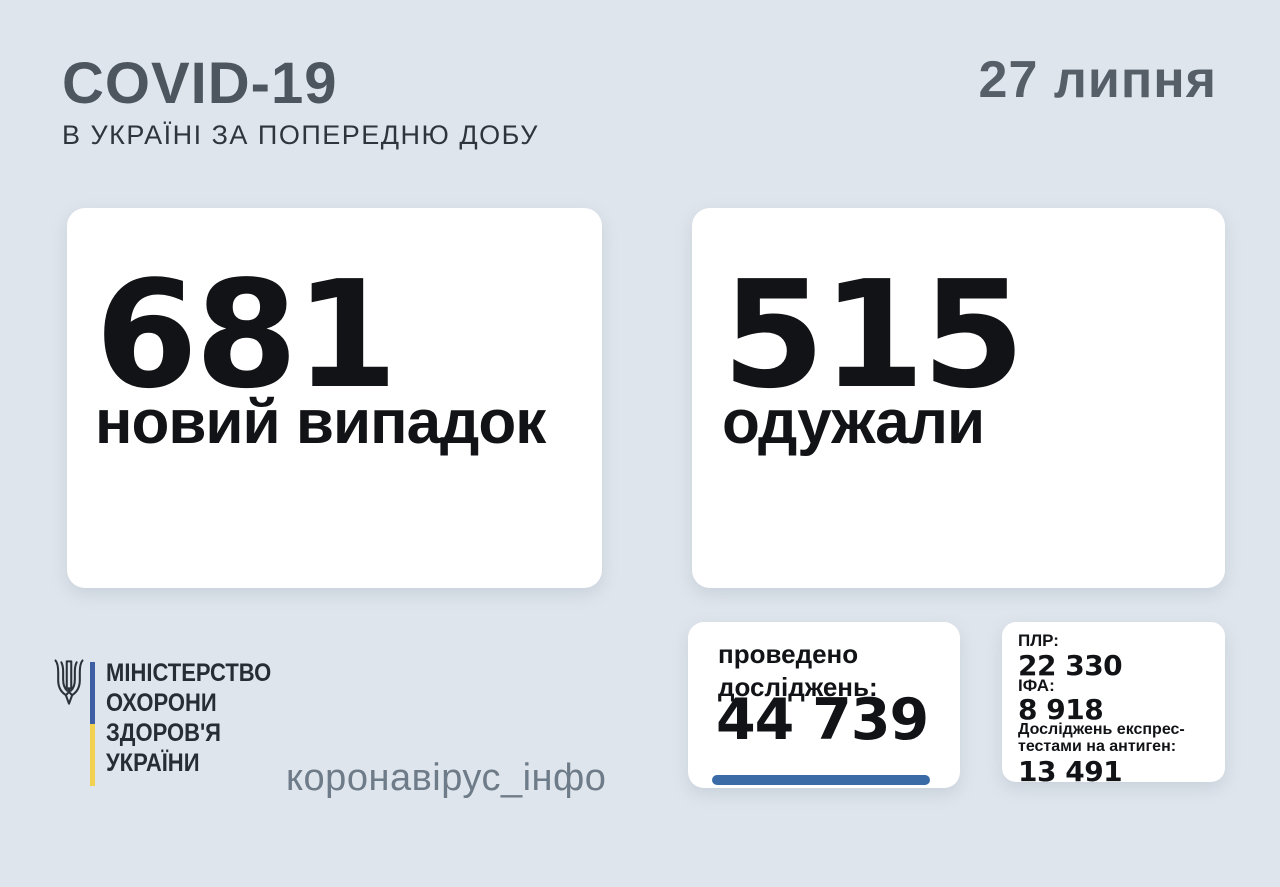 The width and height of the screenshot is (1280, 887). I want to click on ministry-name-line: МІНІСТЕРСТВО, so click(189, 673).